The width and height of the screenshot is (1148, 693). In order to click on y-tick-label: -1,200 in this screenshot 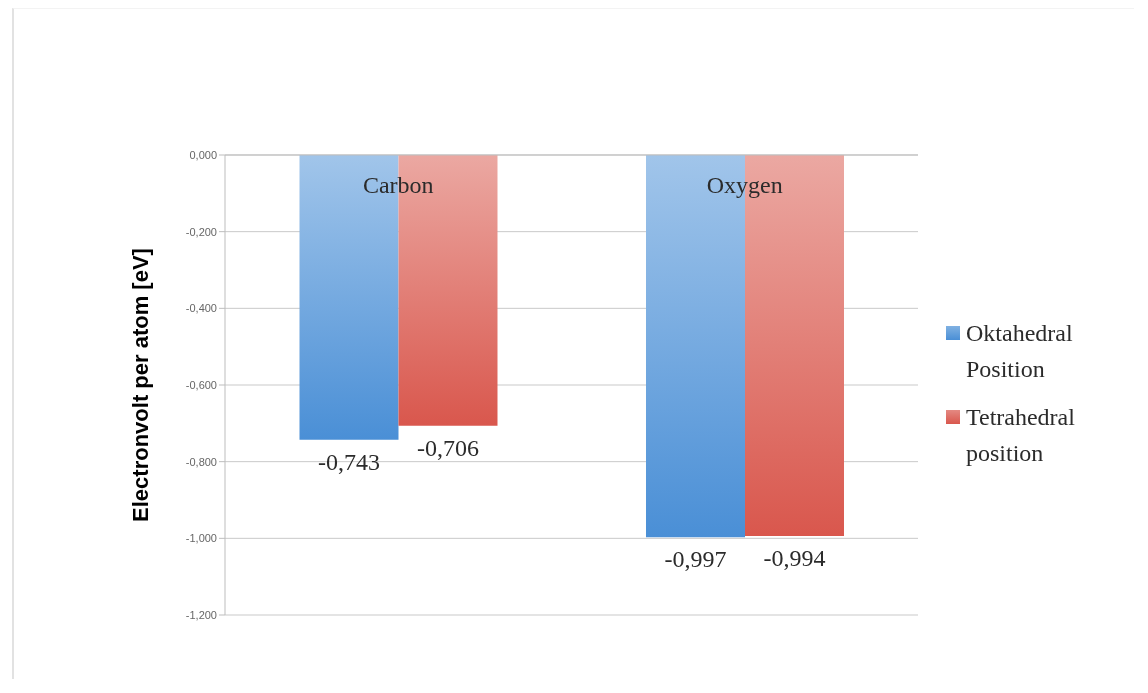, I will do `click(201, 615)`.